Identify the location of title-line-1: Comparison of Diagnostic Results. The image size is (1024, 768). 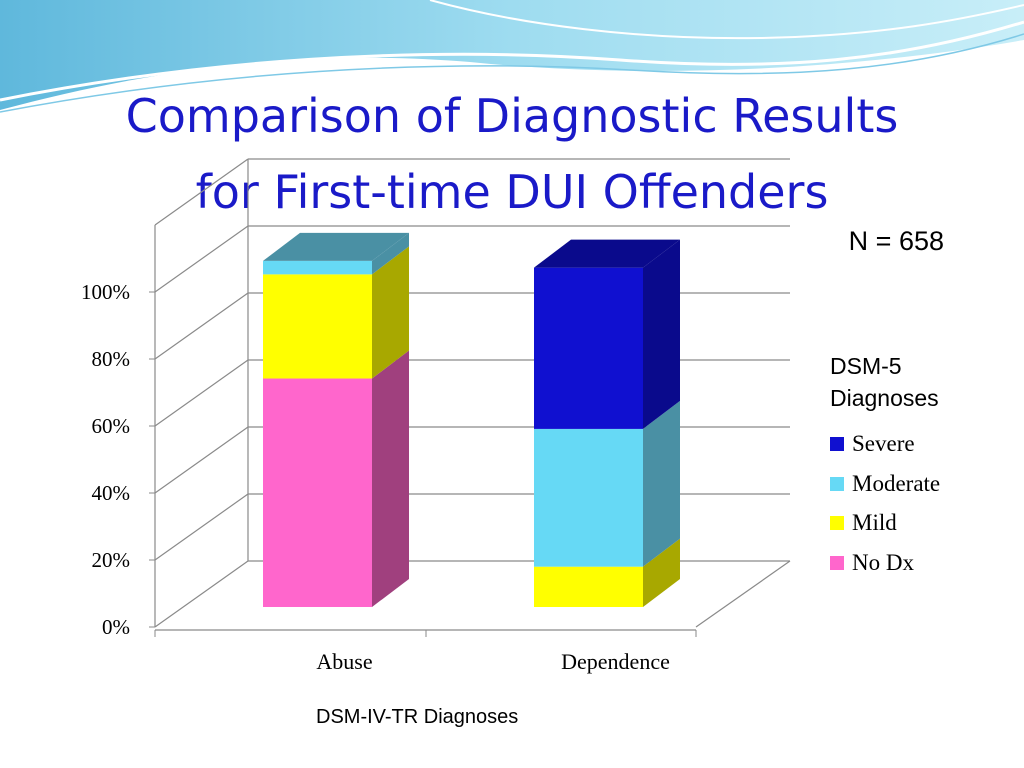
(512, 116).